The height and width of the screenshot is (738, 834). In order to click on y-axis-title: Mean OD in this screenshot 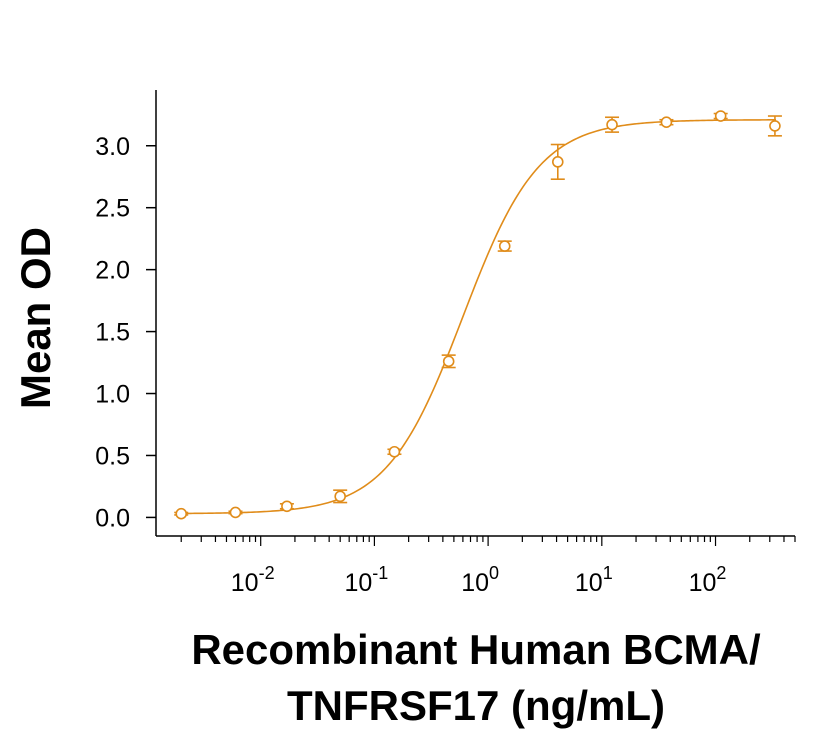, I will do `click(35, 318)`.